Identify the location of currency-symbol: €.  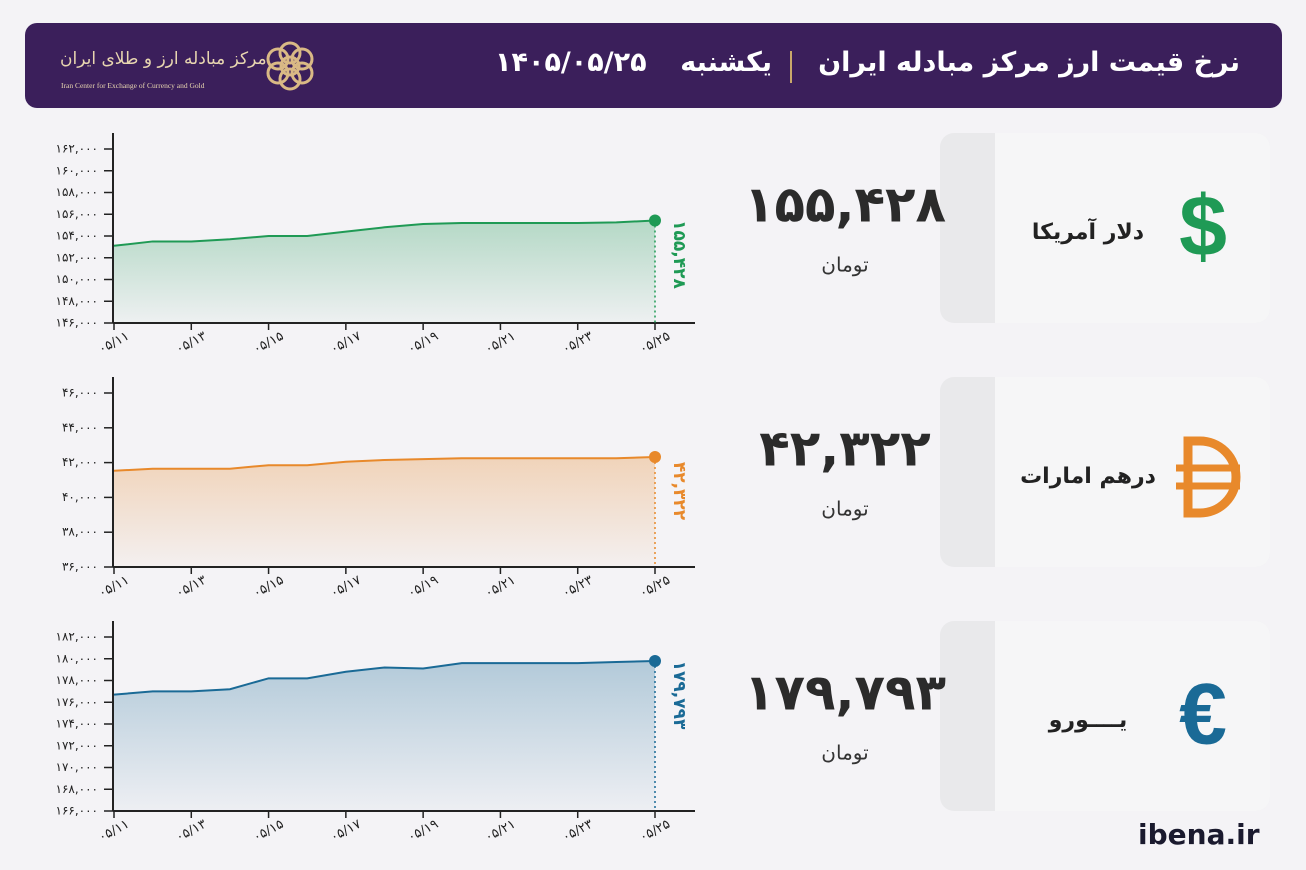
(1203, 715).